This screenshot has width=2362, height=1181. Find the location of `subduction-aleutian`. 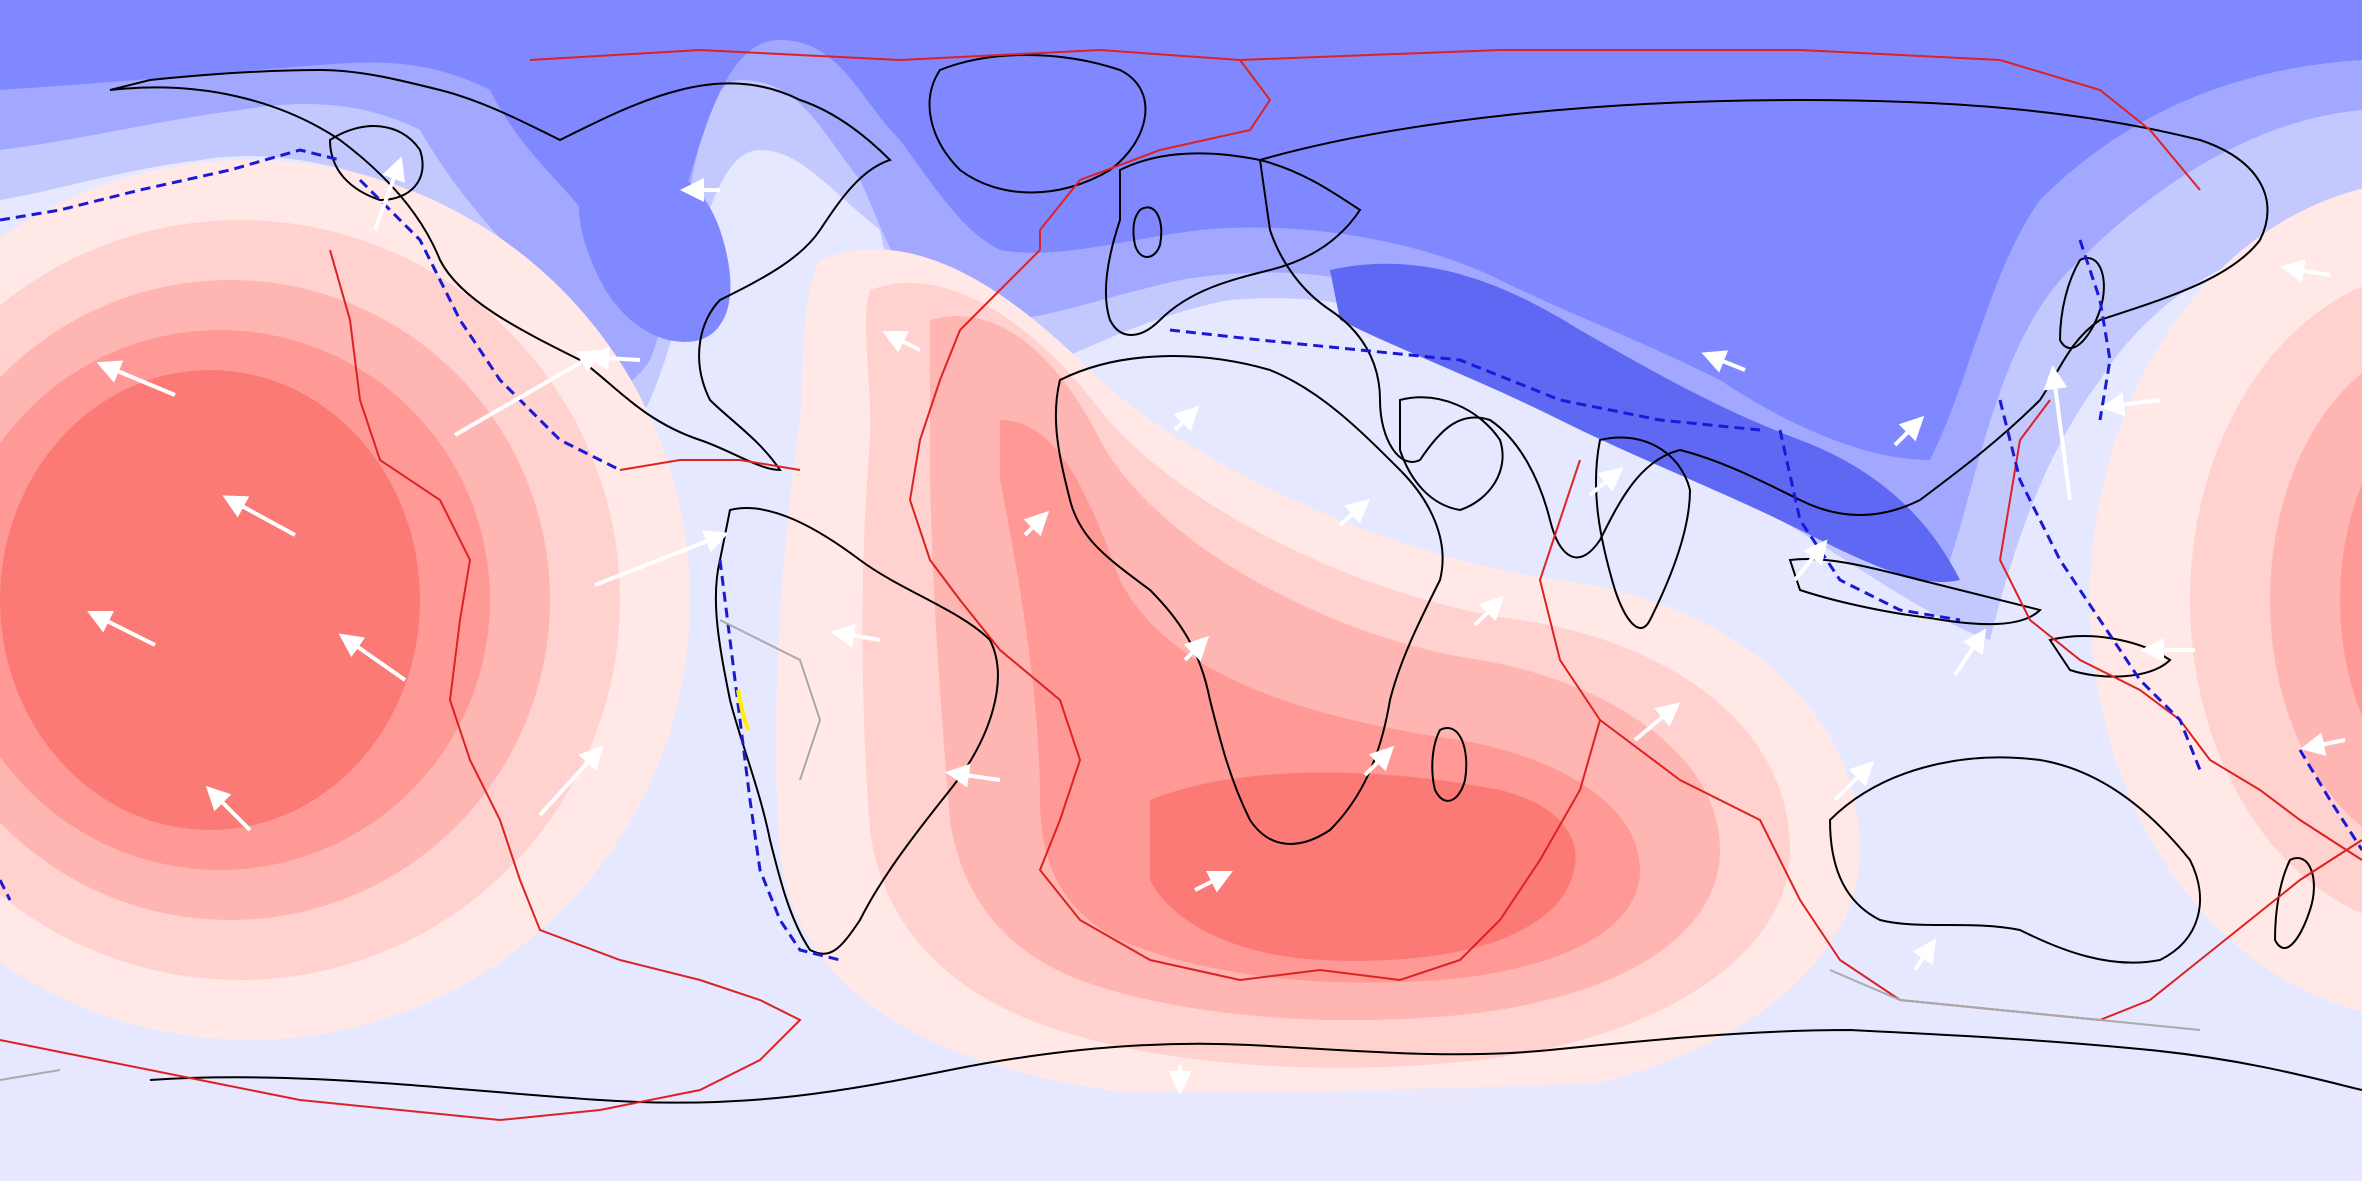

subduction-aleutian is located at coordinates (170, 185).